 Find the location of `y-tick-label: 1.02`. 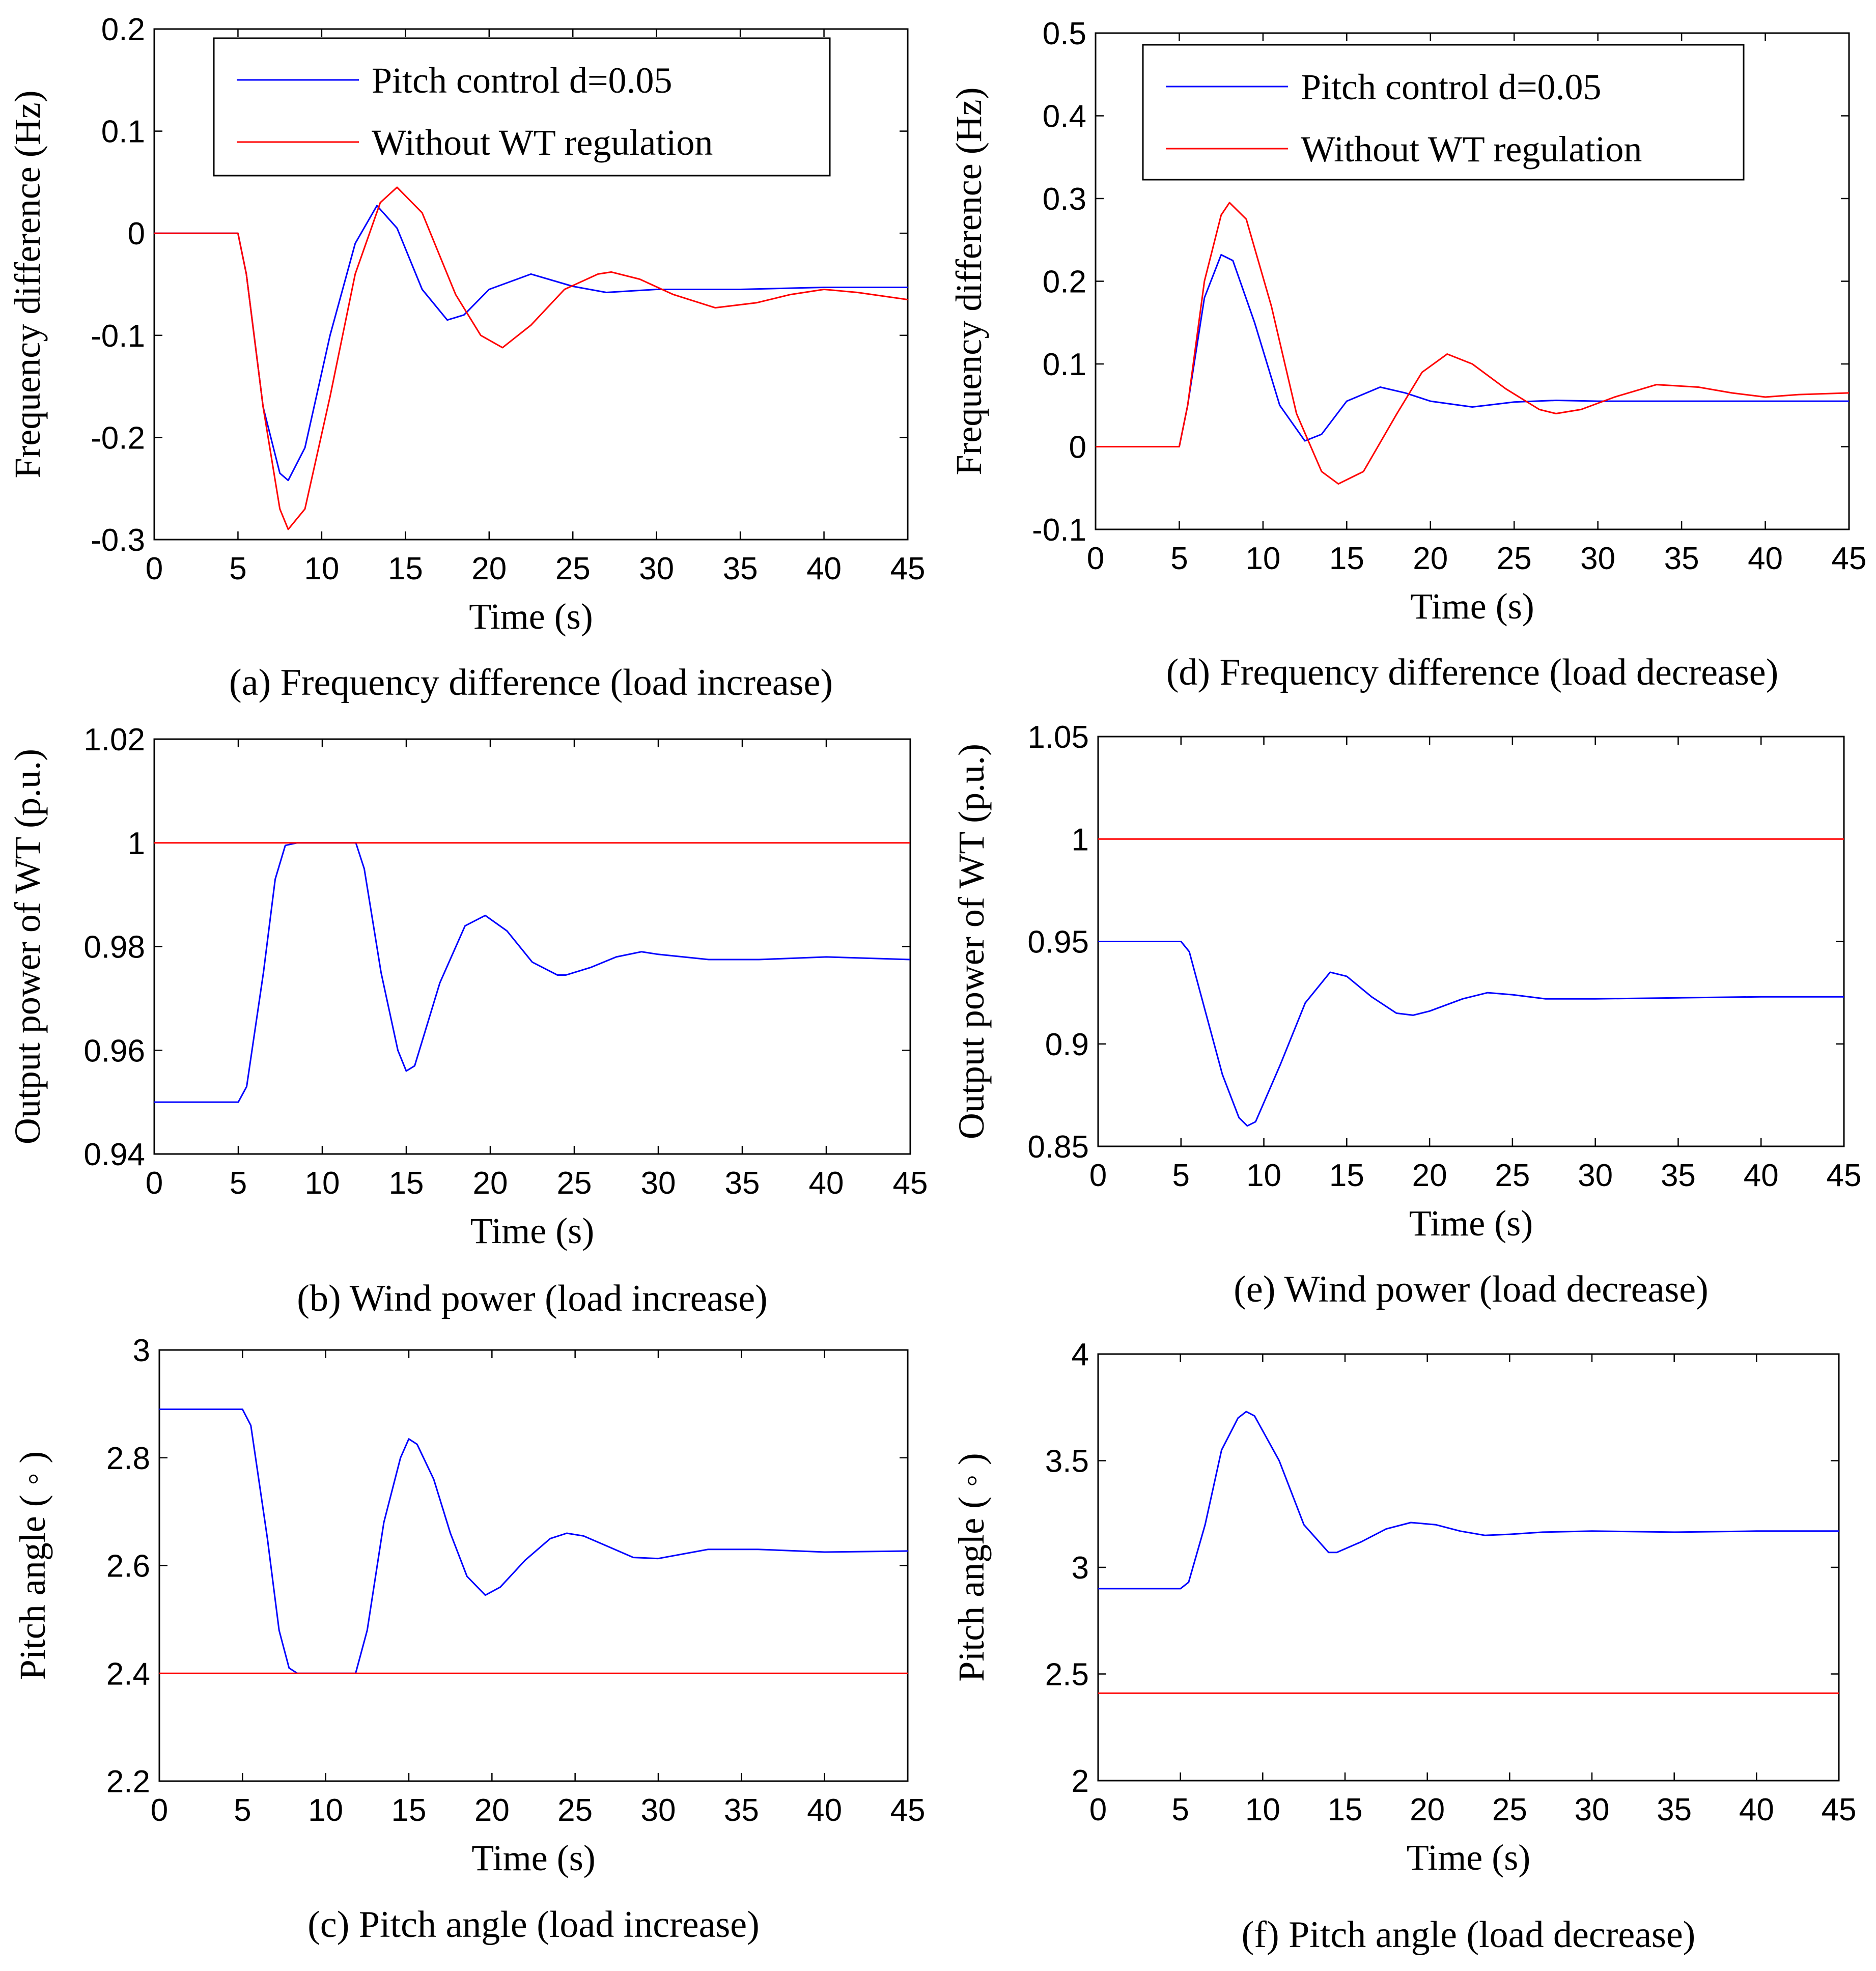

y-tick-label: 1.02 is located at coordinates (114, 739).